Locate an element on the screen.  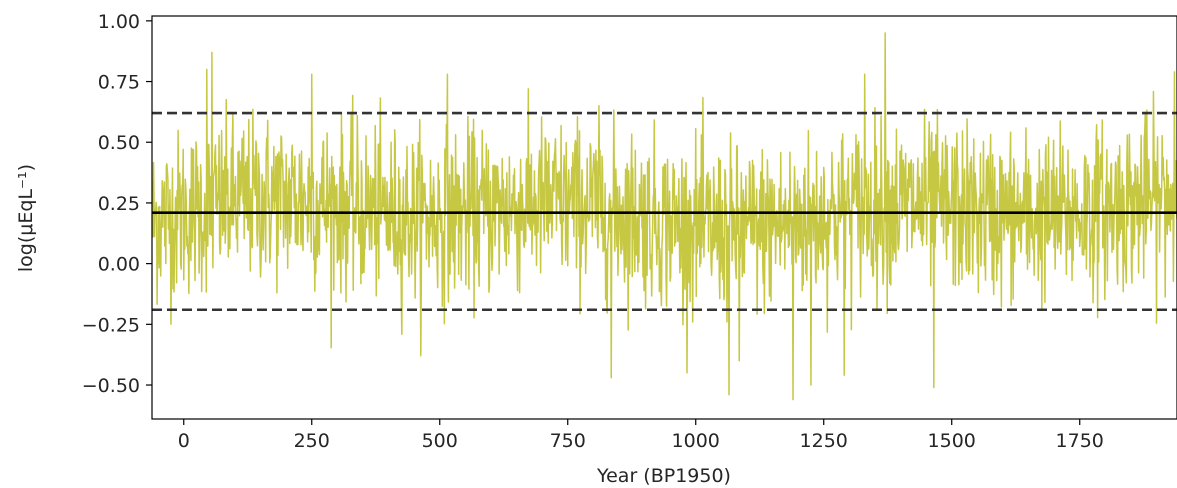
y-tick-label: 0.25 is located at coordinates (119, 204).